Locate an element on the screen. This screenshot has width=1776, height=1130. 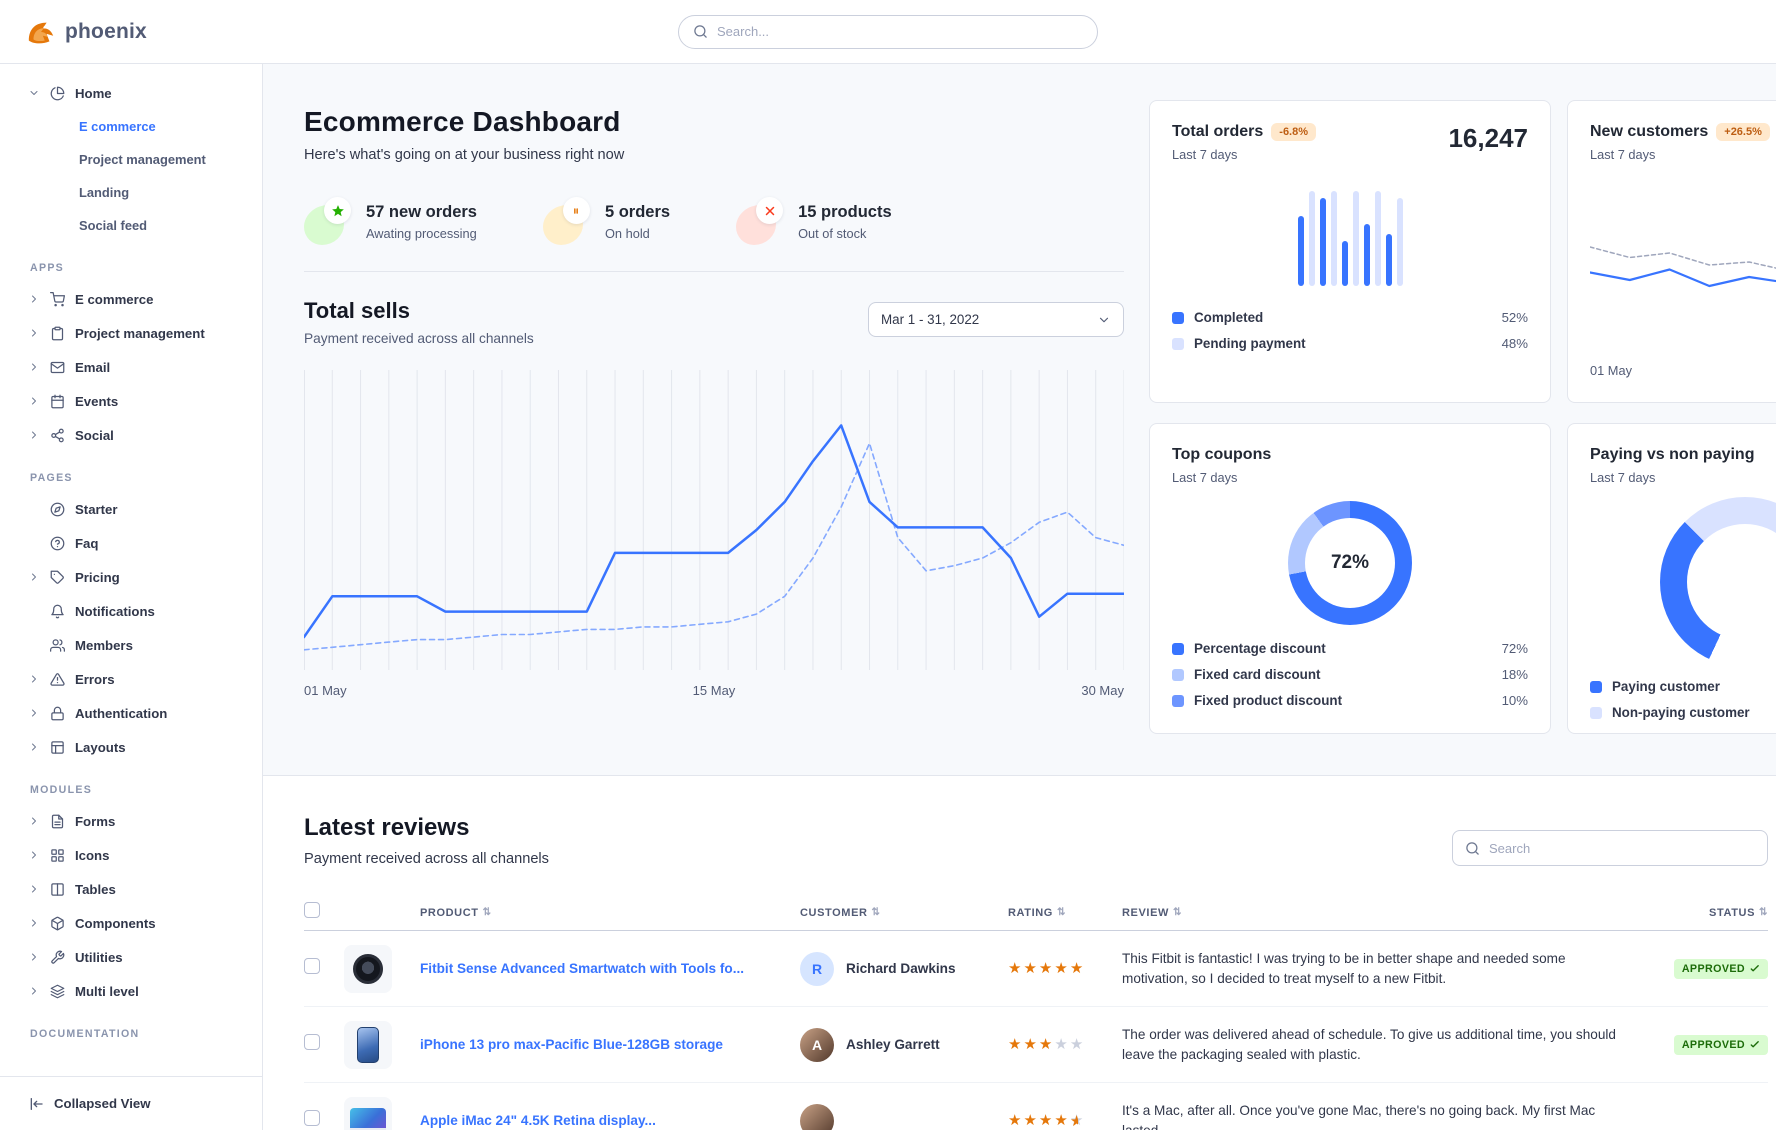
legend-value: 48% is located at coordinates (1514, 343).